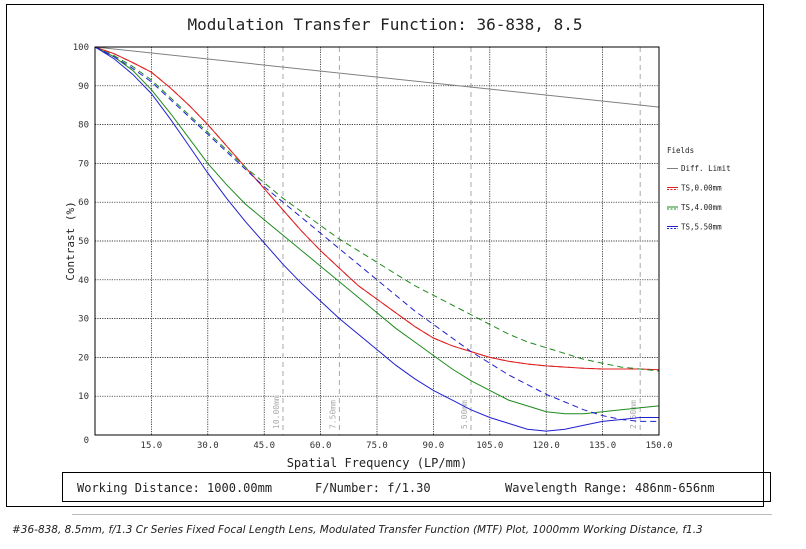 This screenshot has width=806, height=549. What do you see at coordinates (83, 281) in the screenshot?
I see `y-tick-label: 40` at bounding box center [83, 281].